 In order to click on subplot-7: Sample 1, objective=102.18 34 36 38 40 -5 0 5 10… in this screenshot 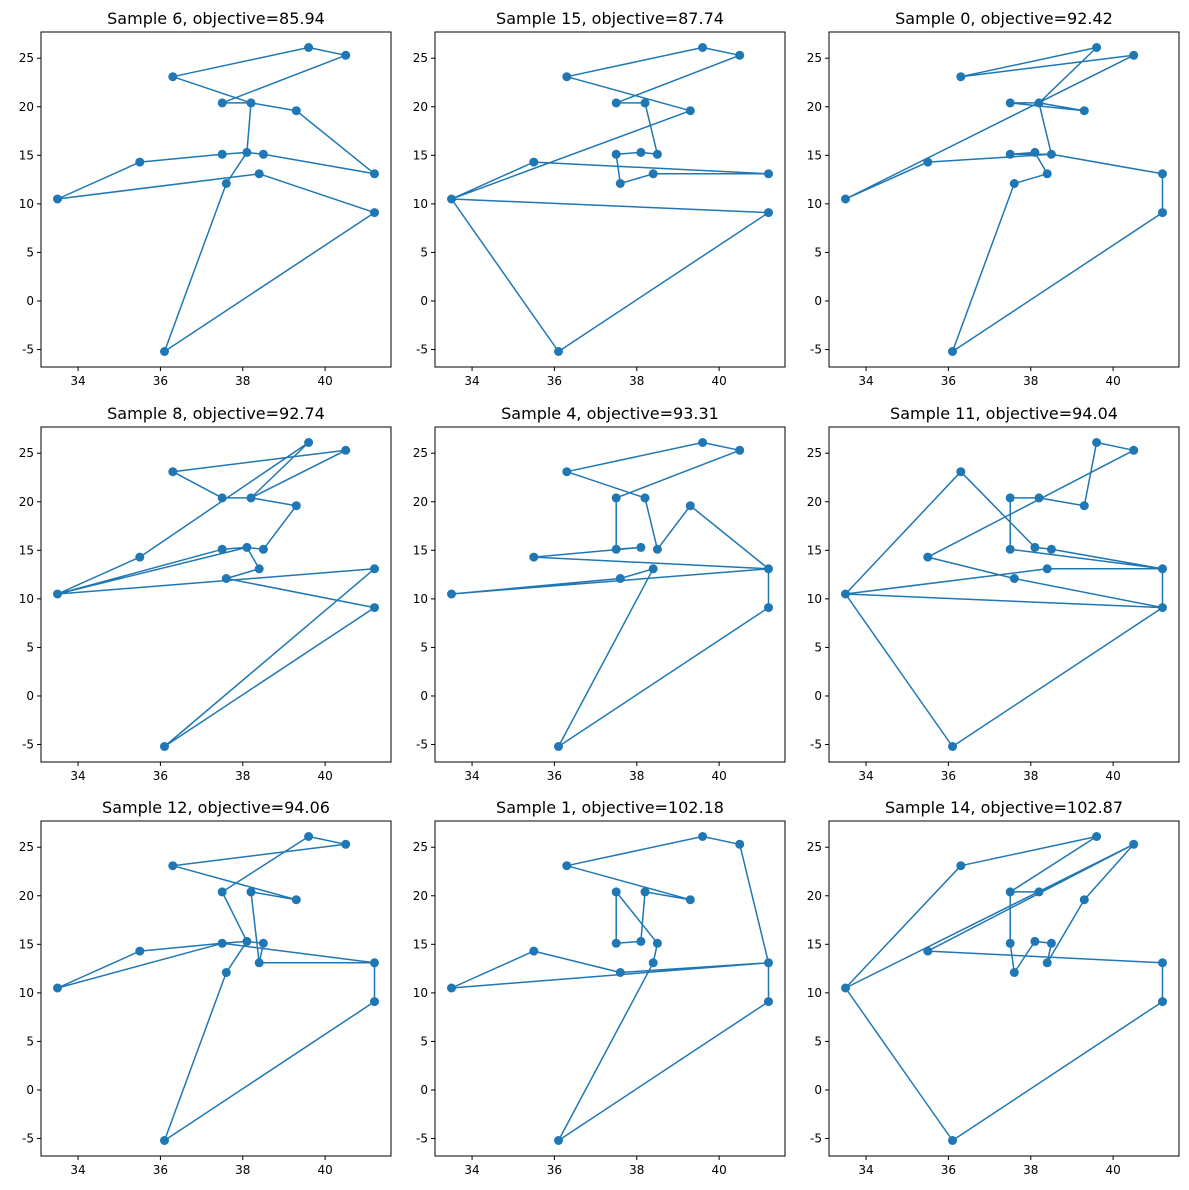, I will do `click(599, 987)`.